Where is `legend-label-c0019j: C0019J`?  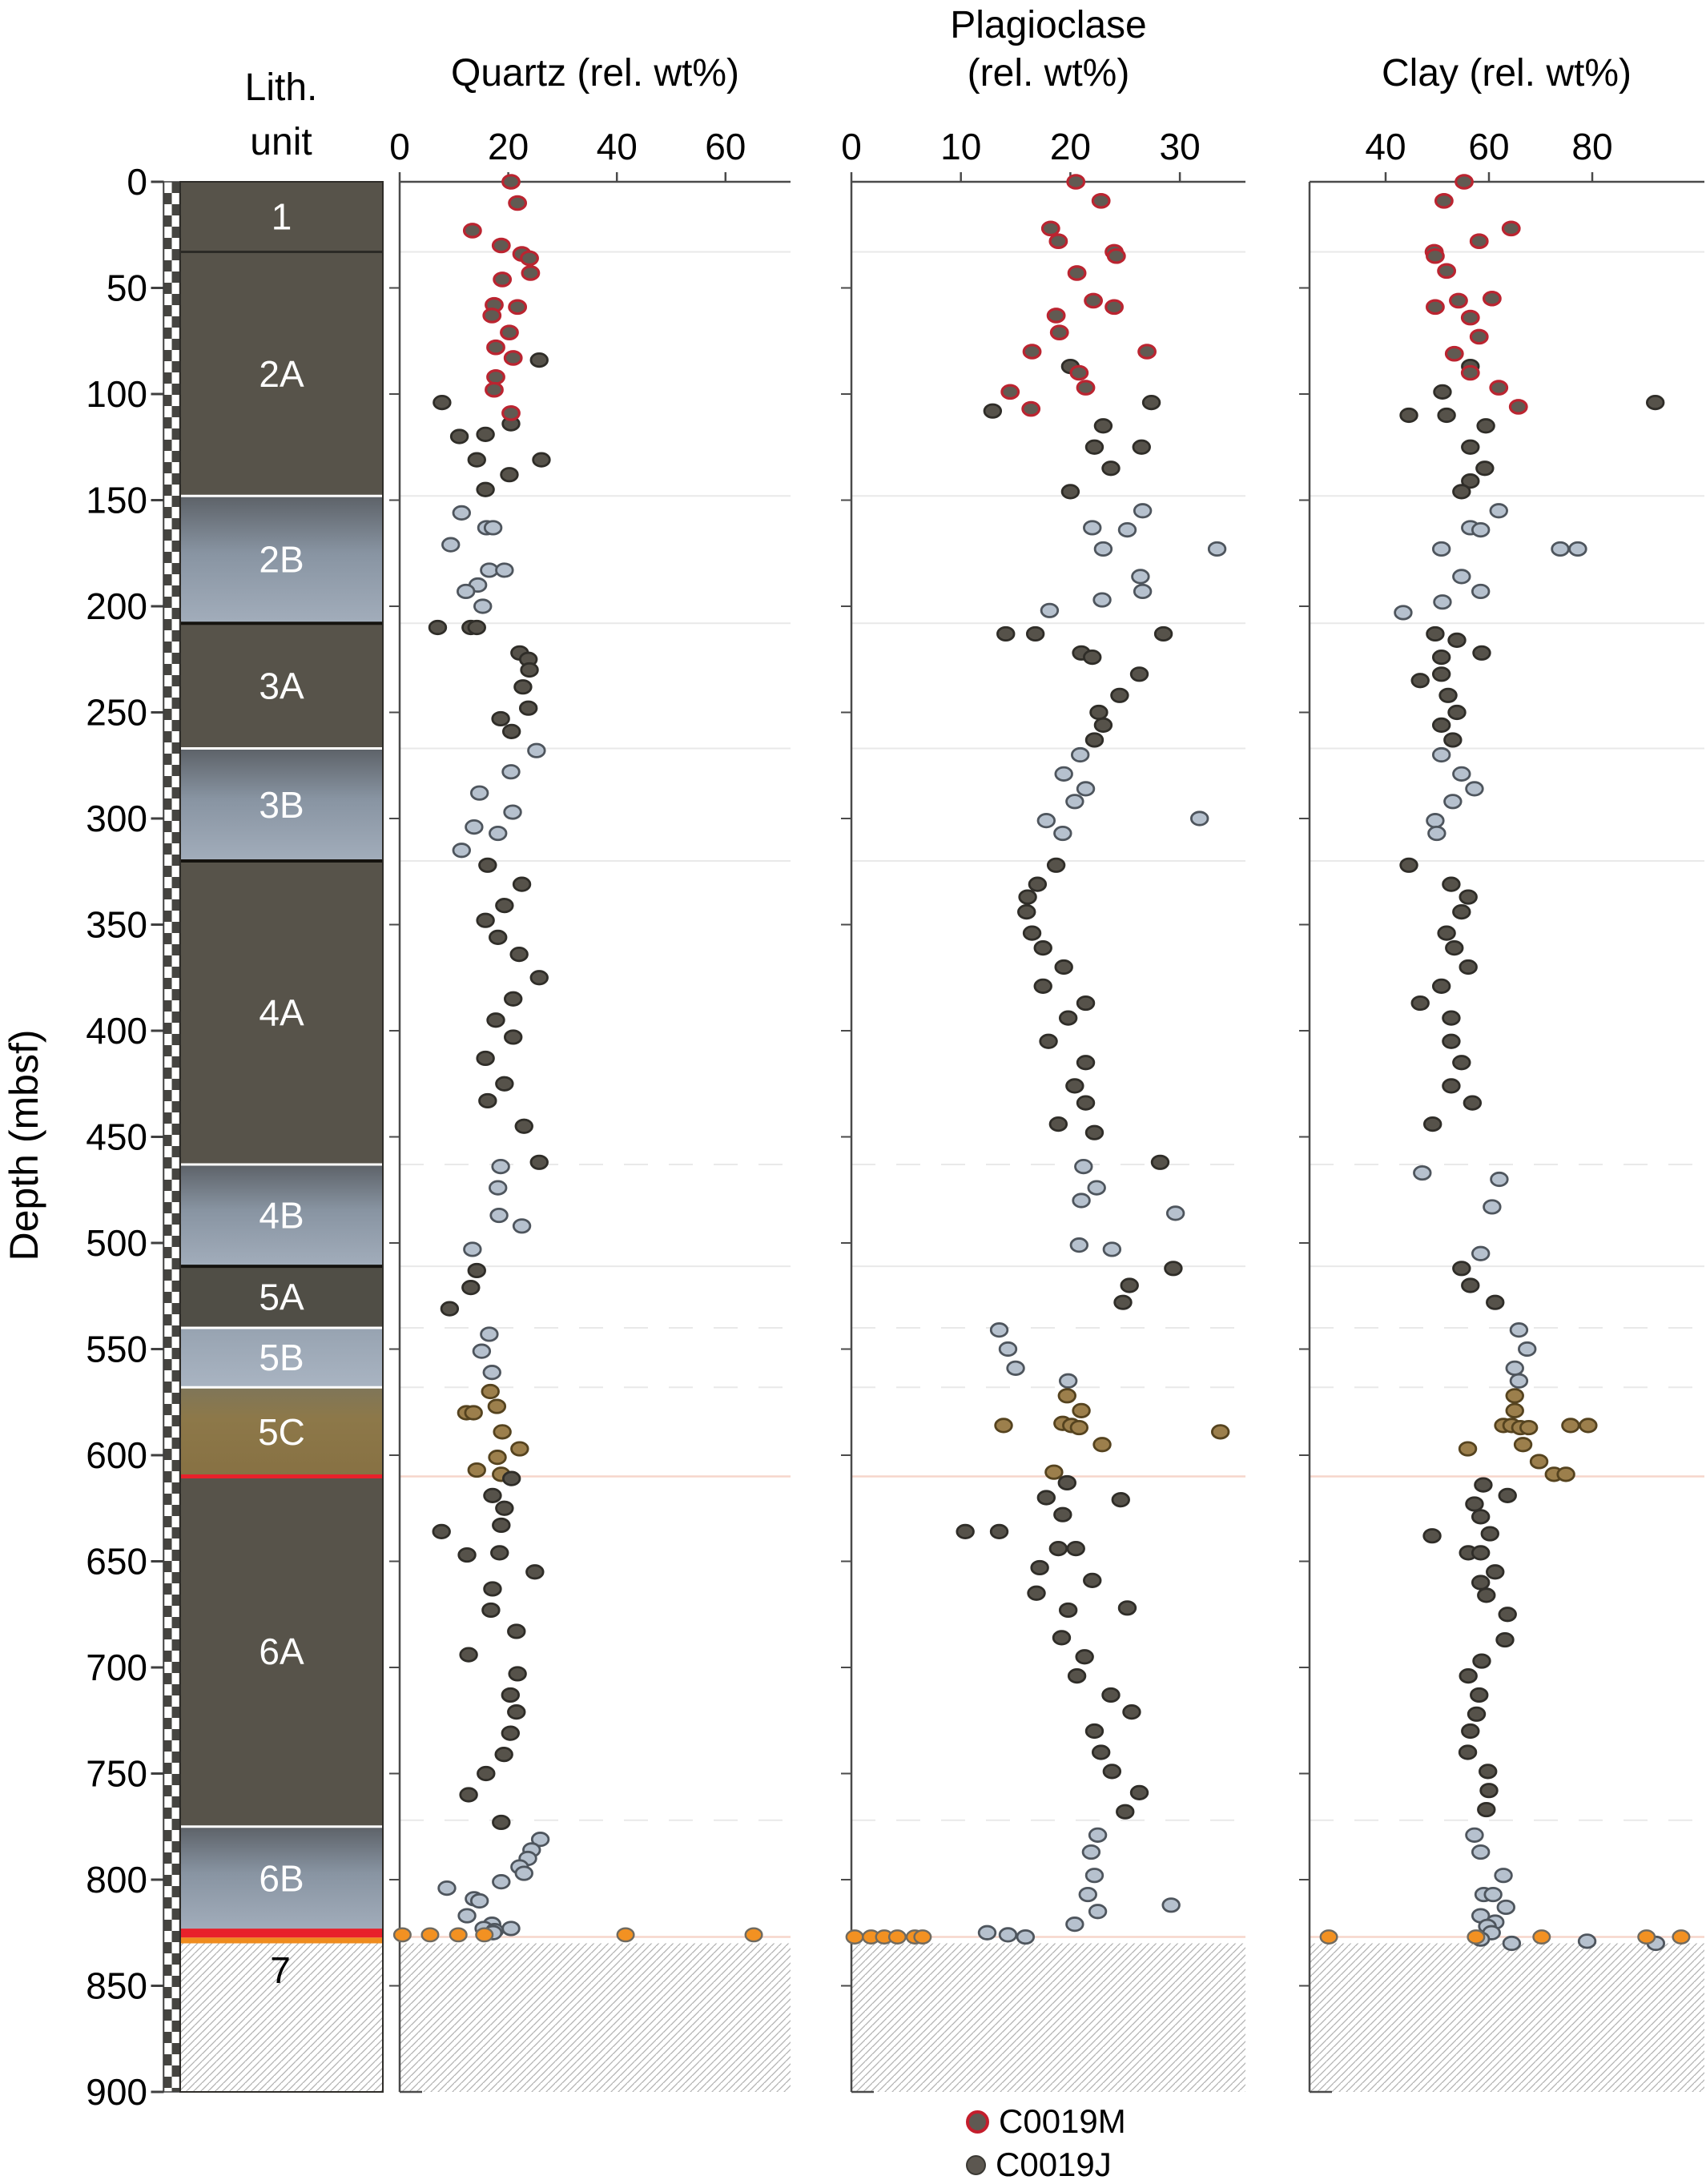 legend-label-c0019j: C0019J is located at coordinates (1054, 2164).